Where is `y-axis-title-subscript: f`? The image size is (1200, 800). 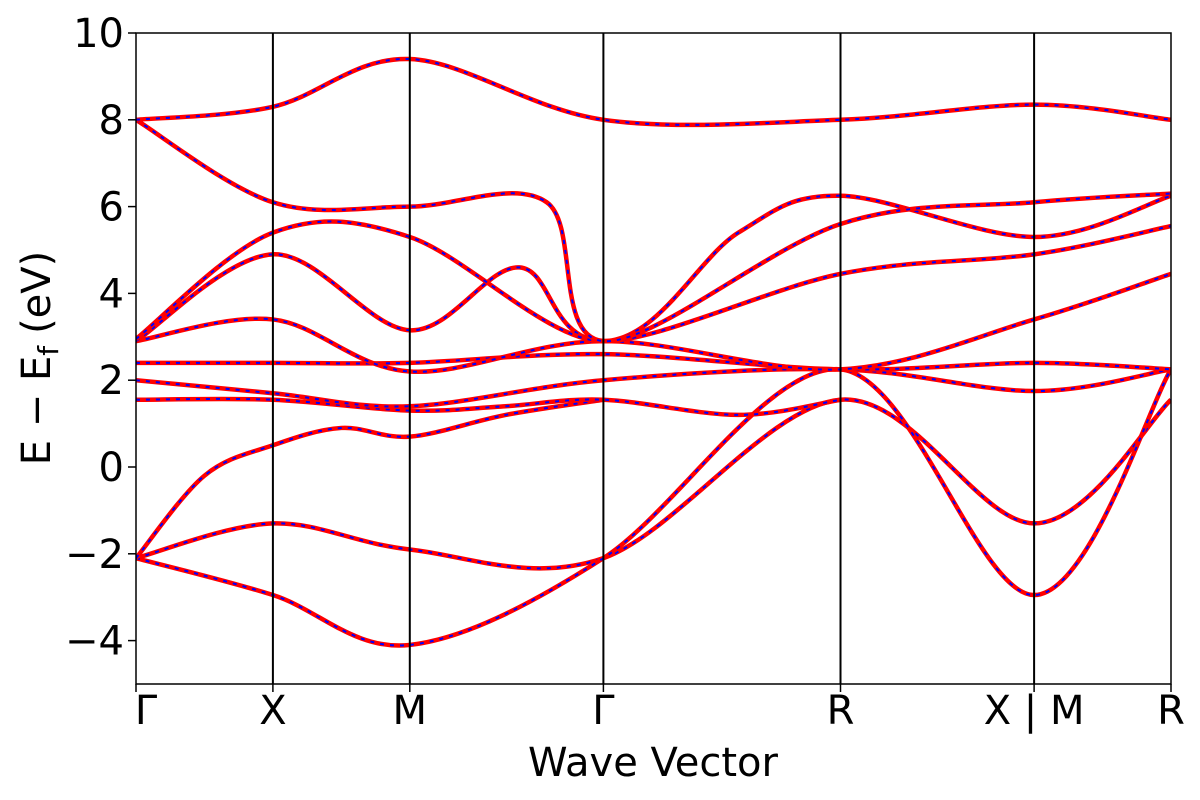 y-axis-title-subscript: f is located at coordinates (48, 350).